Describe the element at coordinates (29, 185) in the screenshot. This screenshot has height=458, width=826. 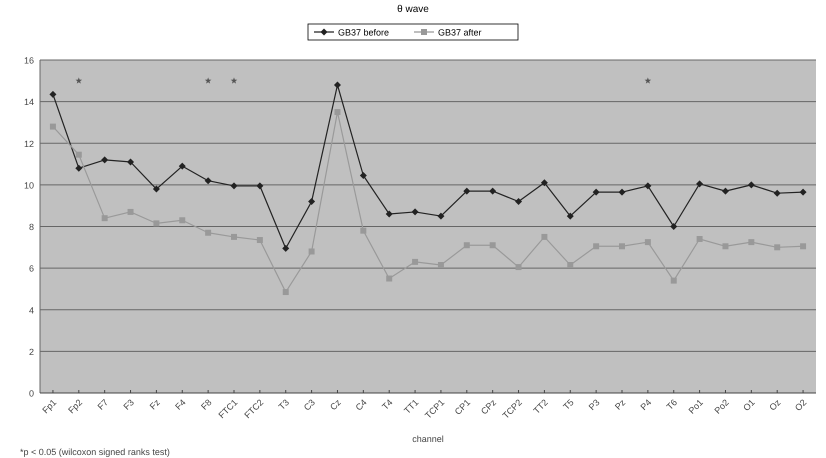
I see `y-tick-label: 10` at that location.